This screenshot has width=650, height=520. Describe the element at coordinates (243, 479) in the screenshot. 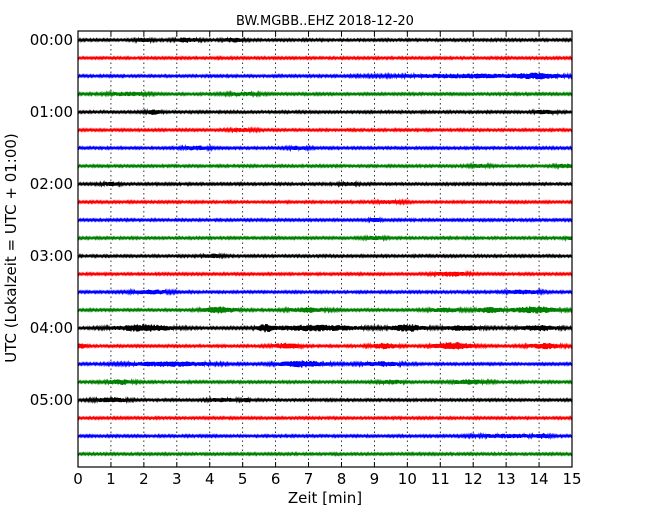

I see `x-tick-label: 5` at that location.